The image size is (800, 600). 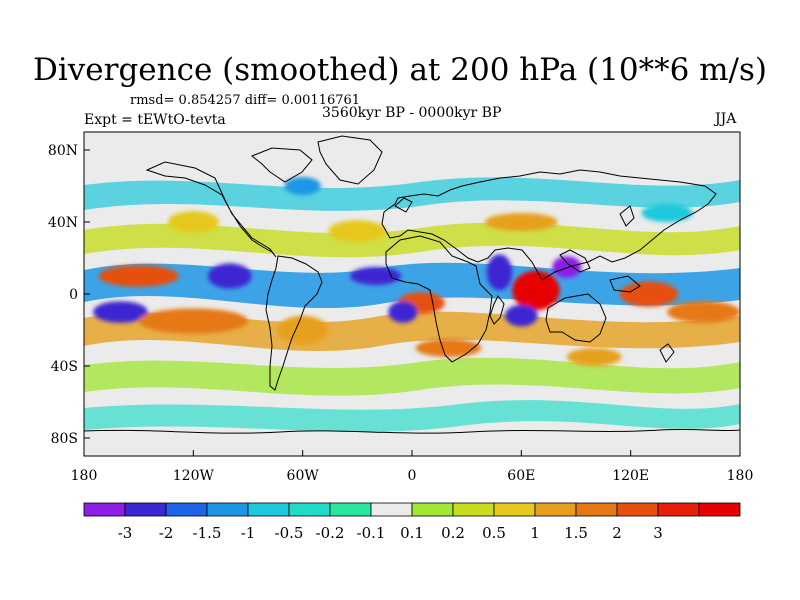 I want to click on colorbar-label: -0.2, so click(x=330, y=533).